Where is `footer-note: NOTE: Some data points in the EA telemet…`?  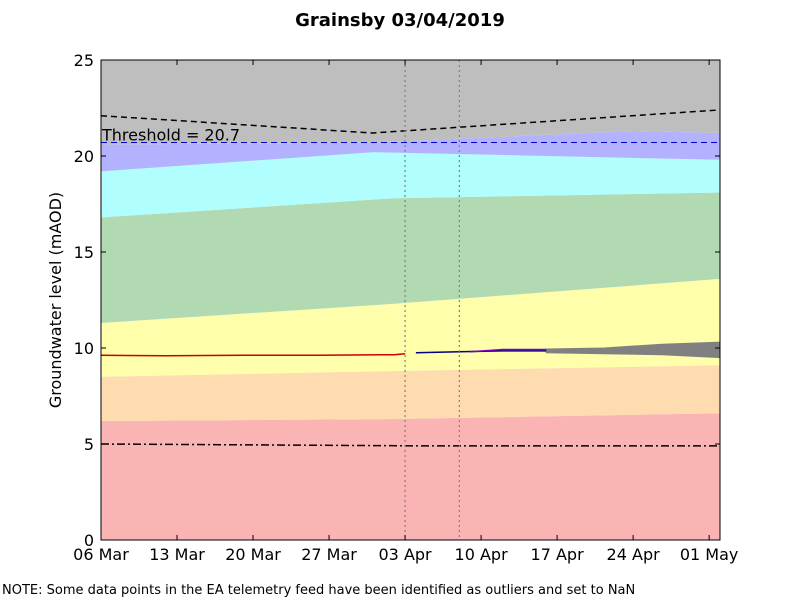 footer-note: NOTE: Some data points in the EA telemet… is located at coordinates (319, 590).